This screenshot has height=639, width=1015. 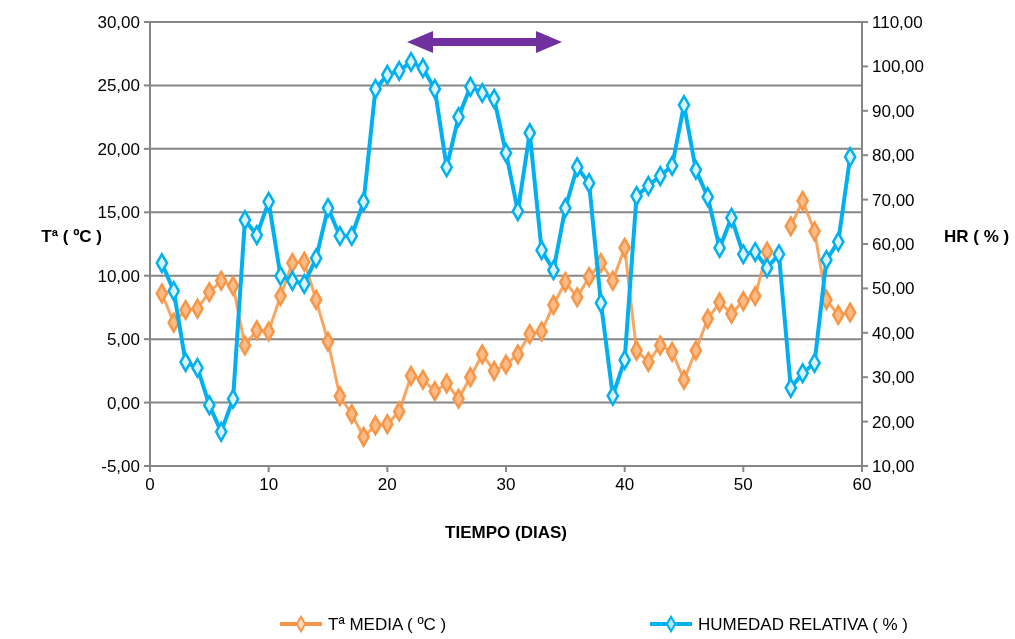 I want to click on y2-axis-title: HR ( % ), so click(x=977, y=236).